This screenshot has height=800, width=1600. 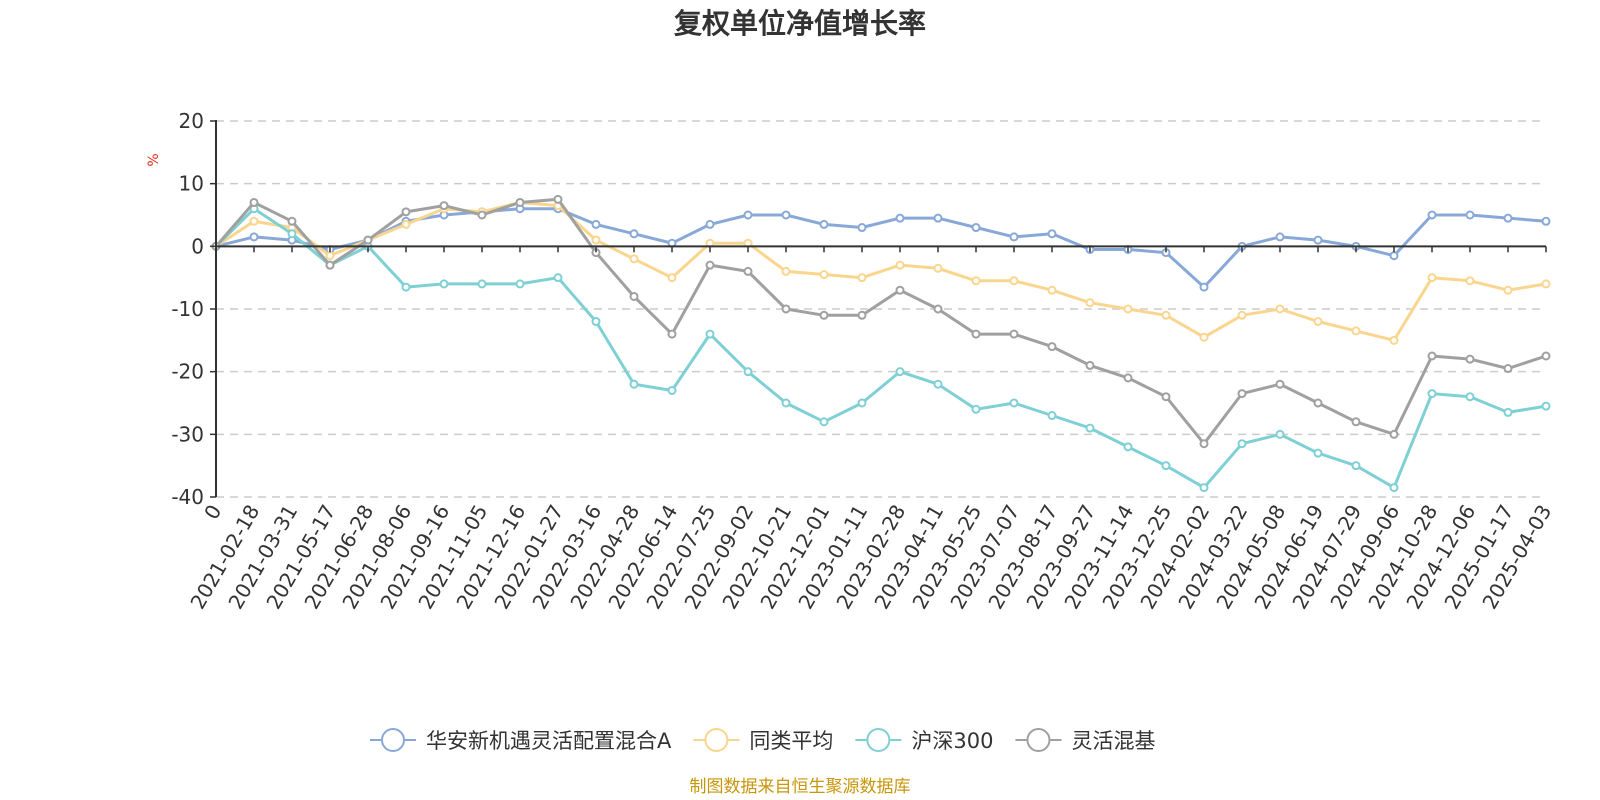 I want to click on y-tick-label: -40, so click(x=187, y=497).